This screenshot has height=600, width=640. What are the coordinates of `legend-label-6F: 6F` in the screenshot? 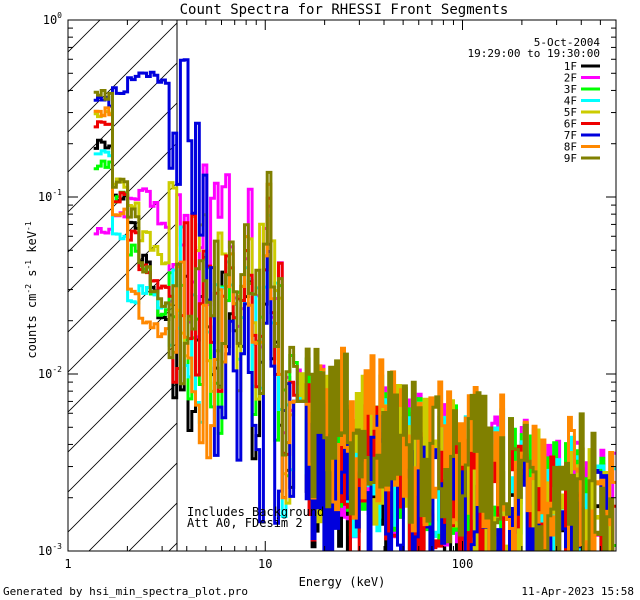 It's located at (570, 124).